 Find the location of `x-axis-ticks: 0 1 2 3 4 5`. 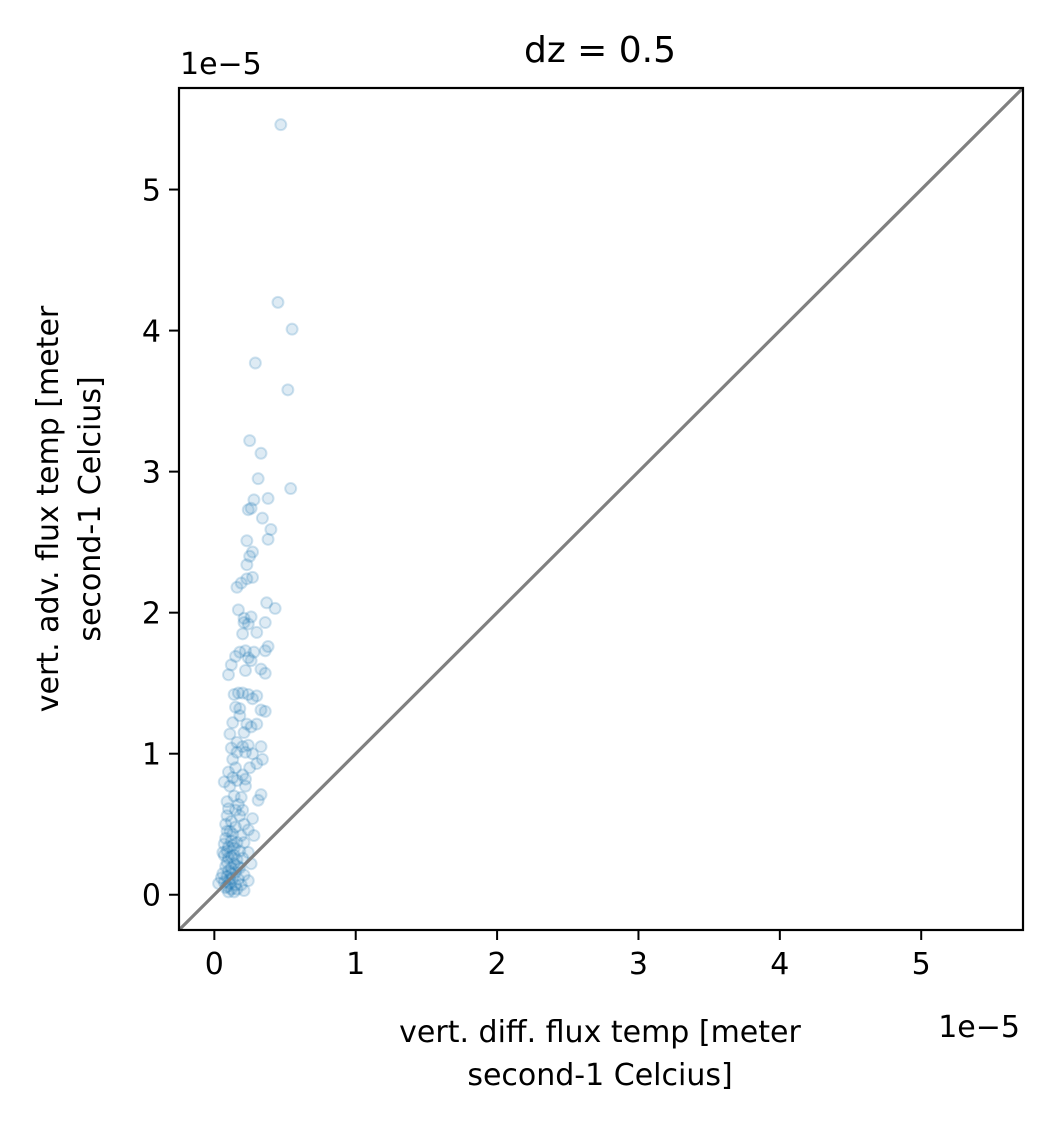

x-axis-ticks: 0 1 2 3 4 5 is located at coordinates (568, 956).